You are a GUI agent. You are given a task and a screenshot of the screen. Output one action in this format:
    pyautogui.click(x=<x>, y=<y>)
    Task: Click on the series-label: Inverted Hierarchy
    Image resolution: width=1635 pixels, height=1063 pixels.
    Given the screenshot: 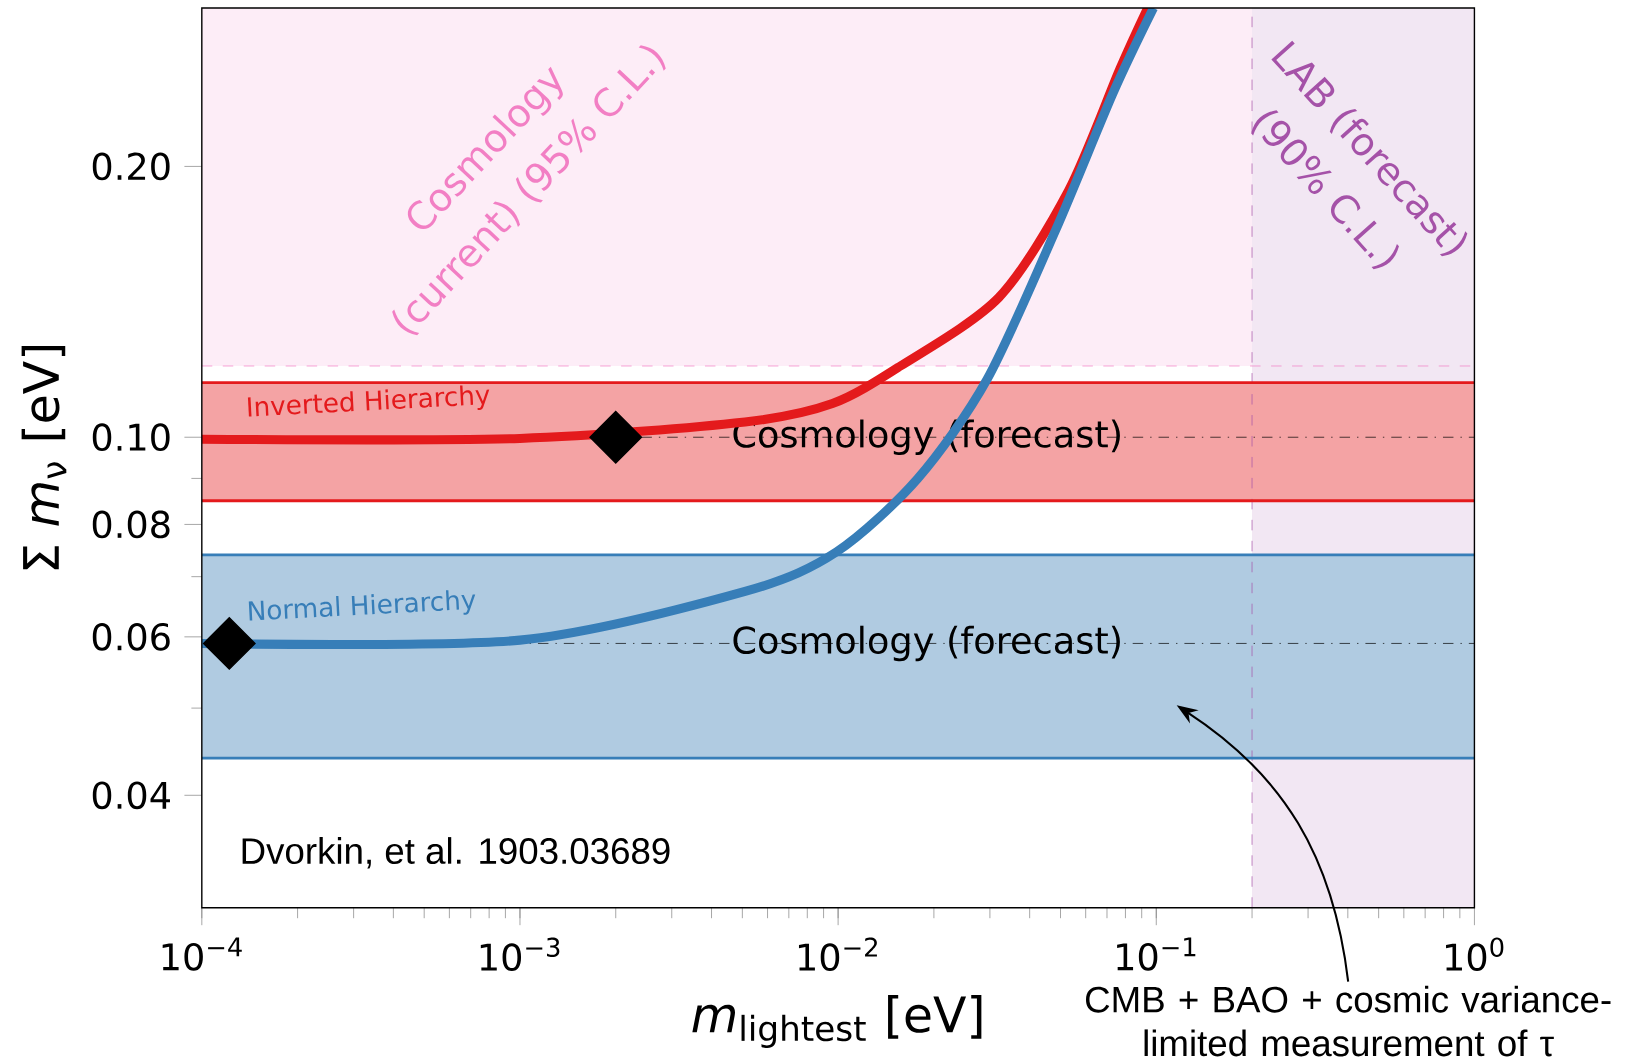 What is the action you would take?
    pyautogui.click(x=368, y=401)
    